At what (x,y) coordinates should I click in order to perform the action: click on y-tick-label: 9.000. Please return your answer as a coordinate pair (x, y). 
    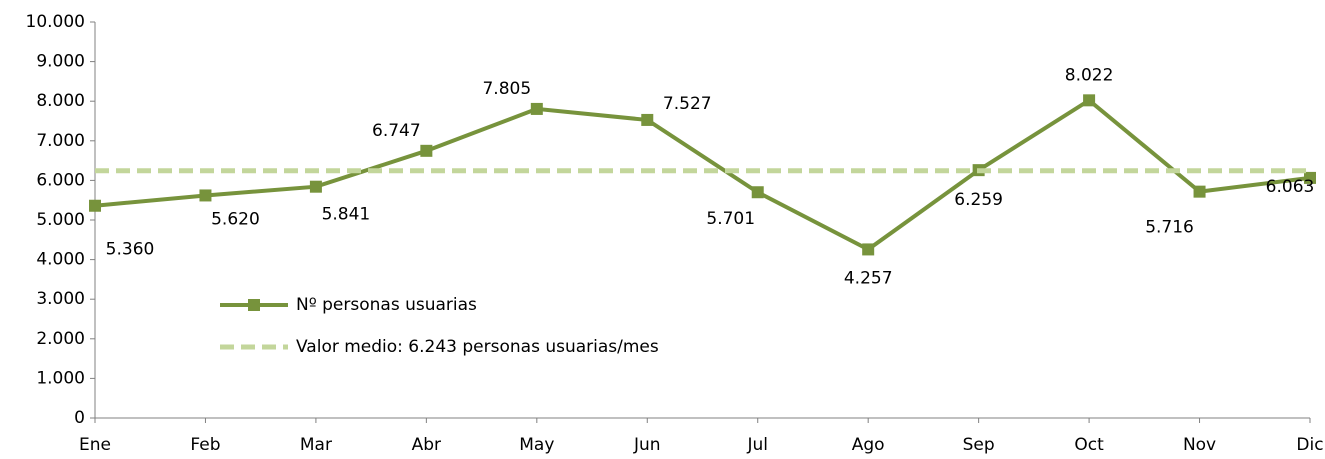
    Looking at the image, I should click on (60, 62).